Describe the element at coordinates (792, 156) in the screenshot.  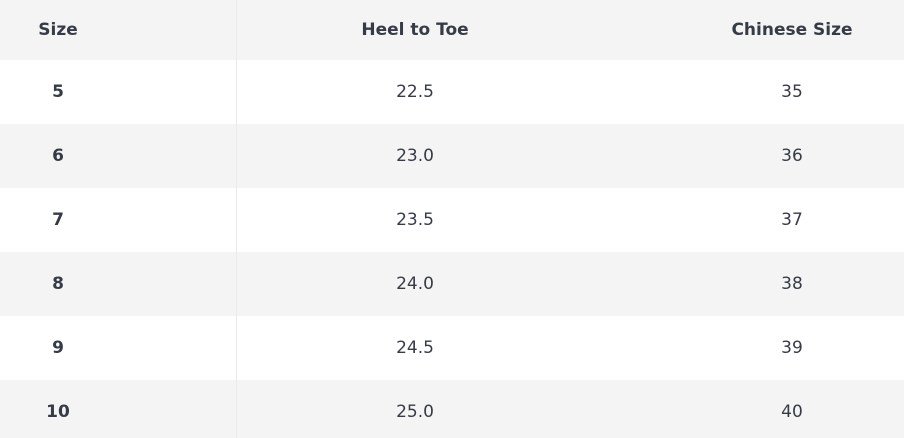
I see `table-cell: 36` at that location.